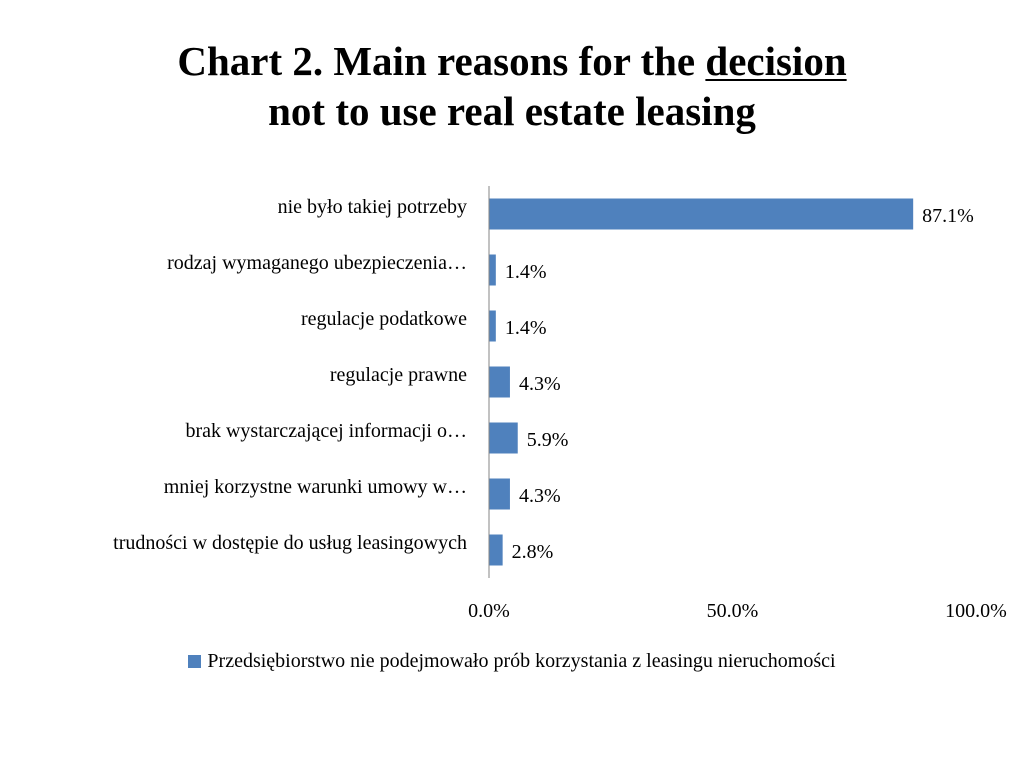  Describe the element at coordinates (489, 611) in the screenshot. I see `x-tick-label: 0.0%` at that location.